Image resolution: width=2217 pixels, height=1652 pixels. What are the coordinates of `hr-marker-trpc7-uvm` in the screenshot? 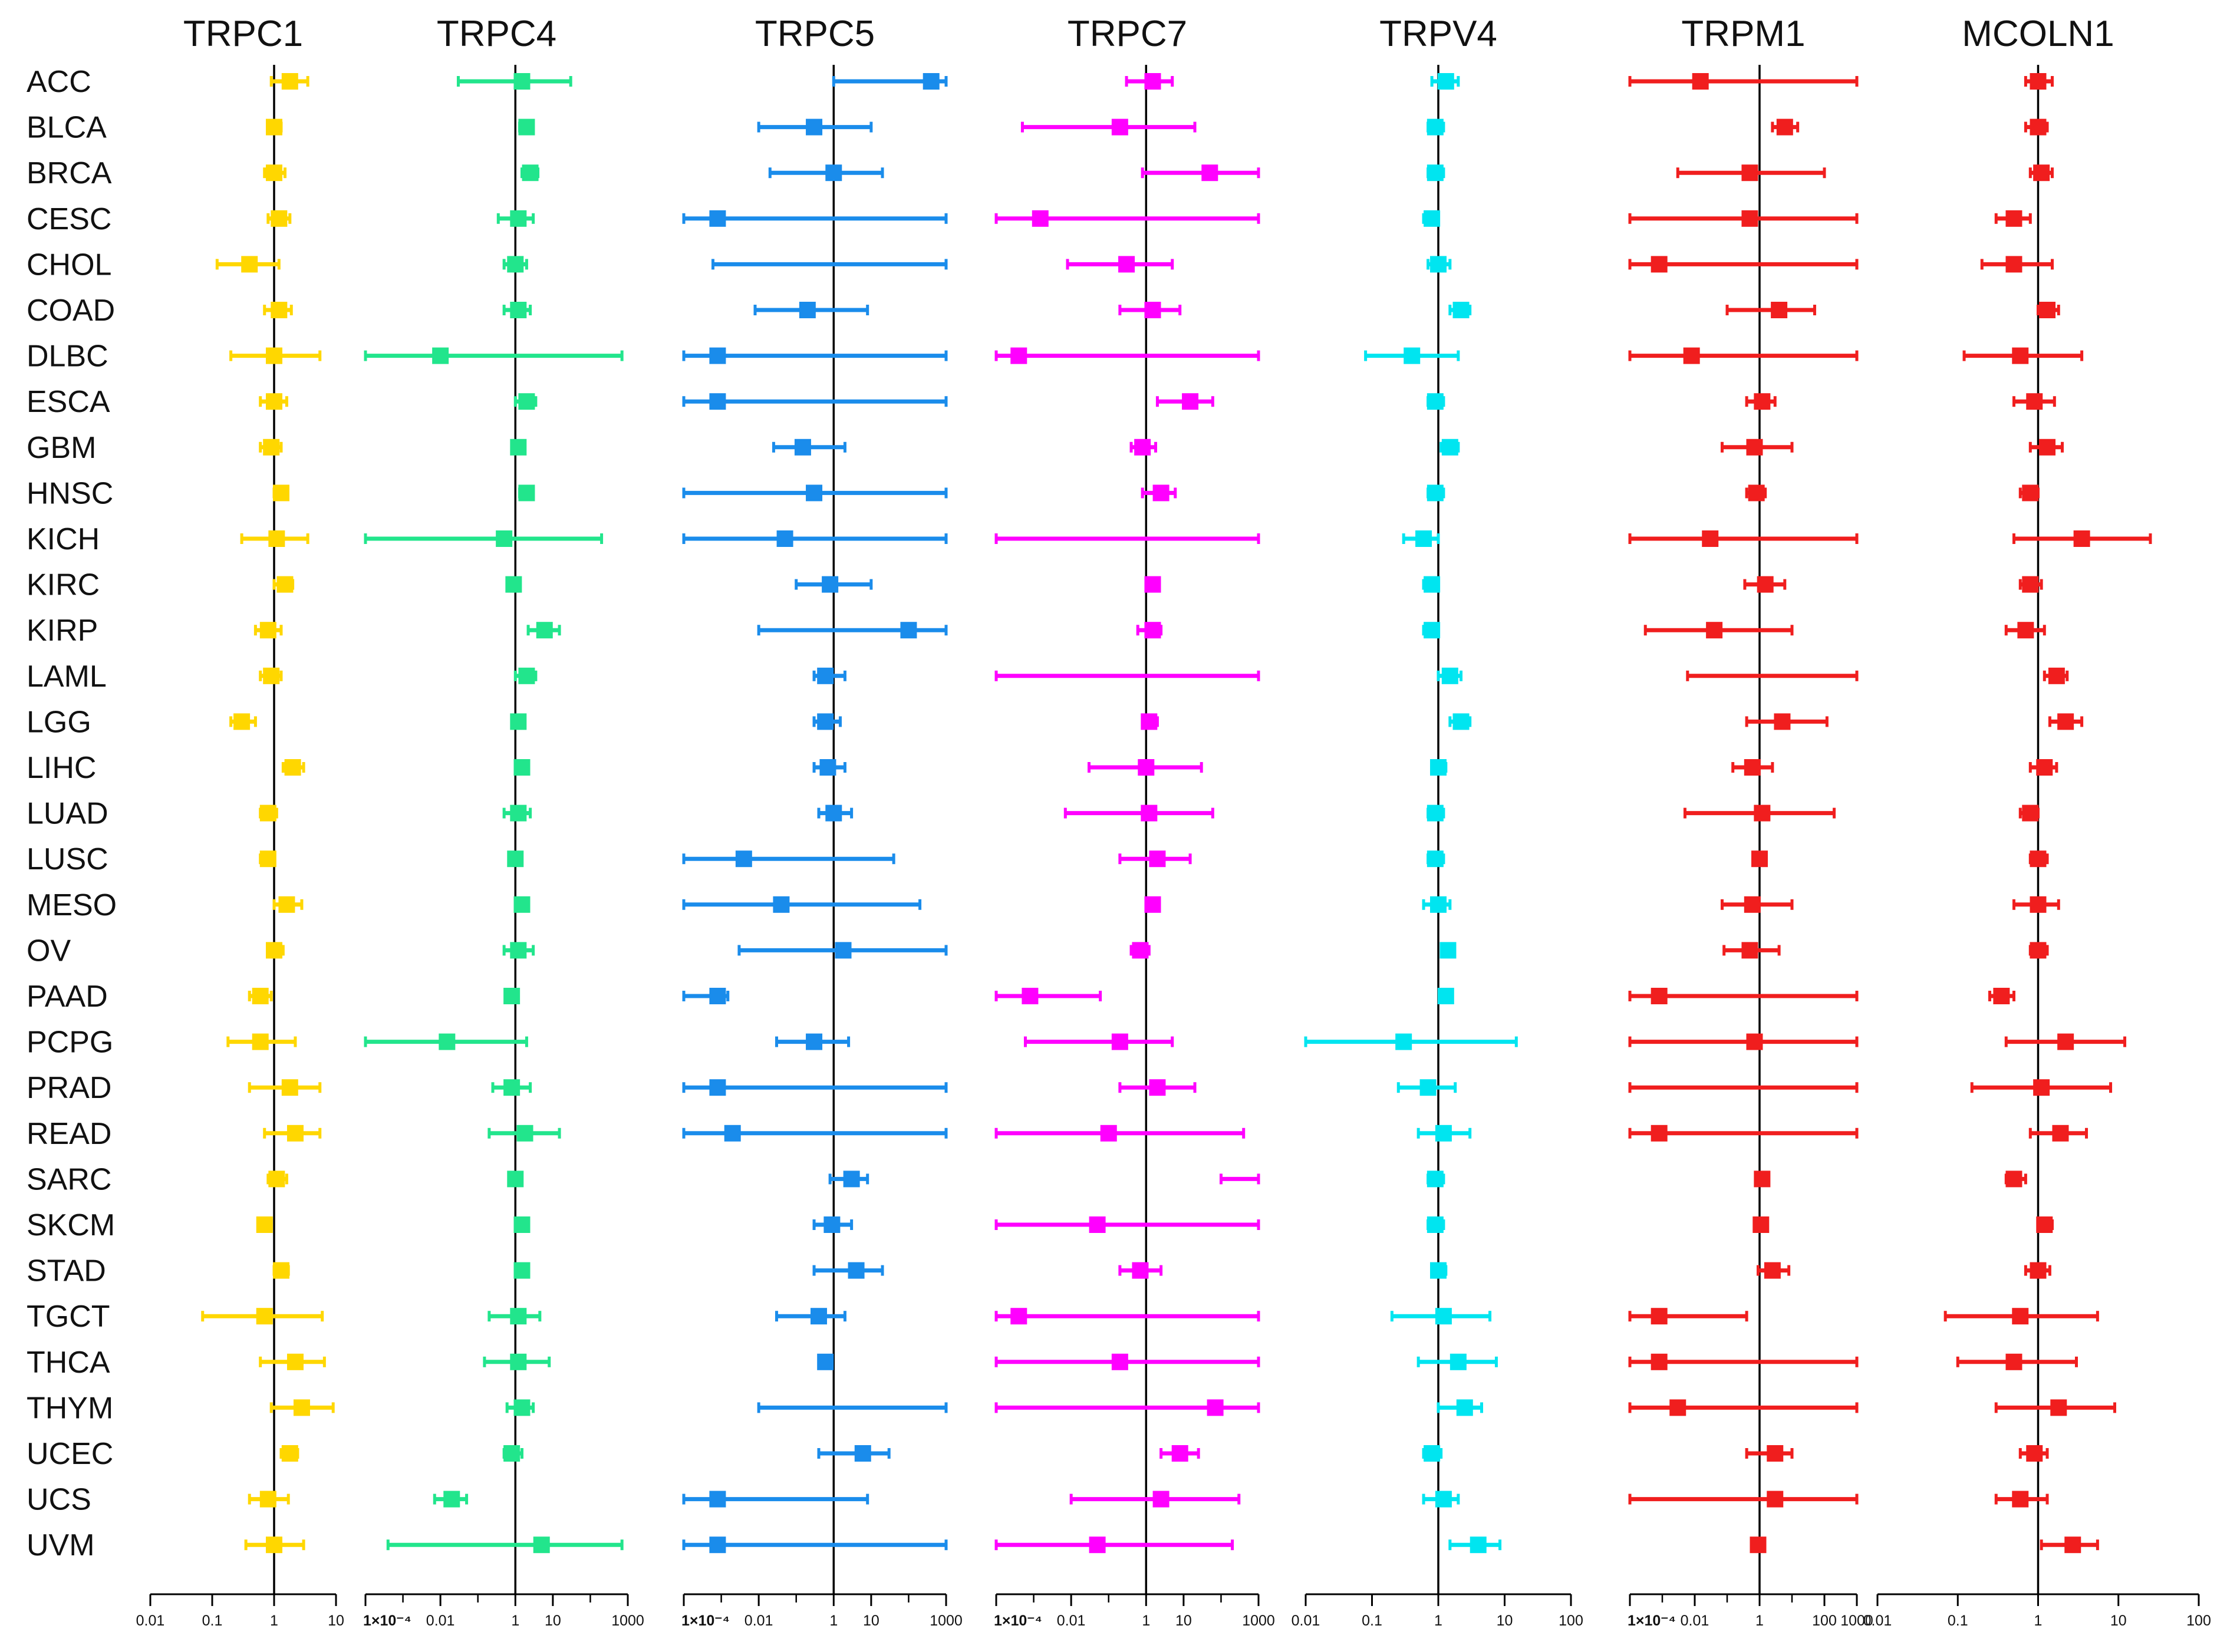 It's located at (1098, 1545).